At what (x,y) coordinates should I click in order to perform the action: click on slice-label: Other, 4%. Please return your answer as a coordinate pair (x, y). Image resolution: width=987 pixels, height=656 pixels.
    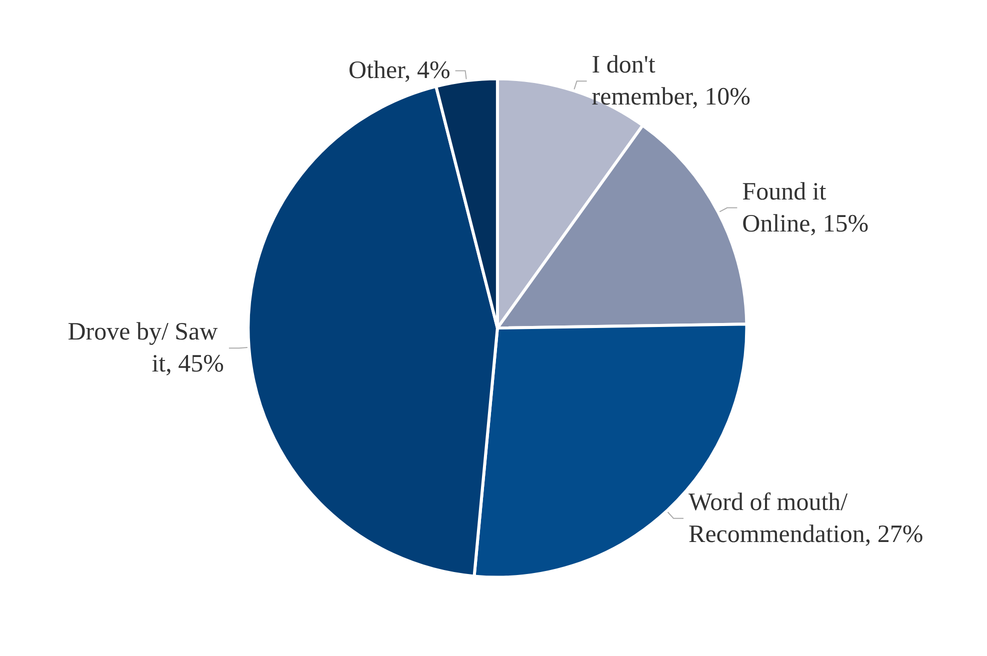
    Looking at the image, I should click on (399, 70).